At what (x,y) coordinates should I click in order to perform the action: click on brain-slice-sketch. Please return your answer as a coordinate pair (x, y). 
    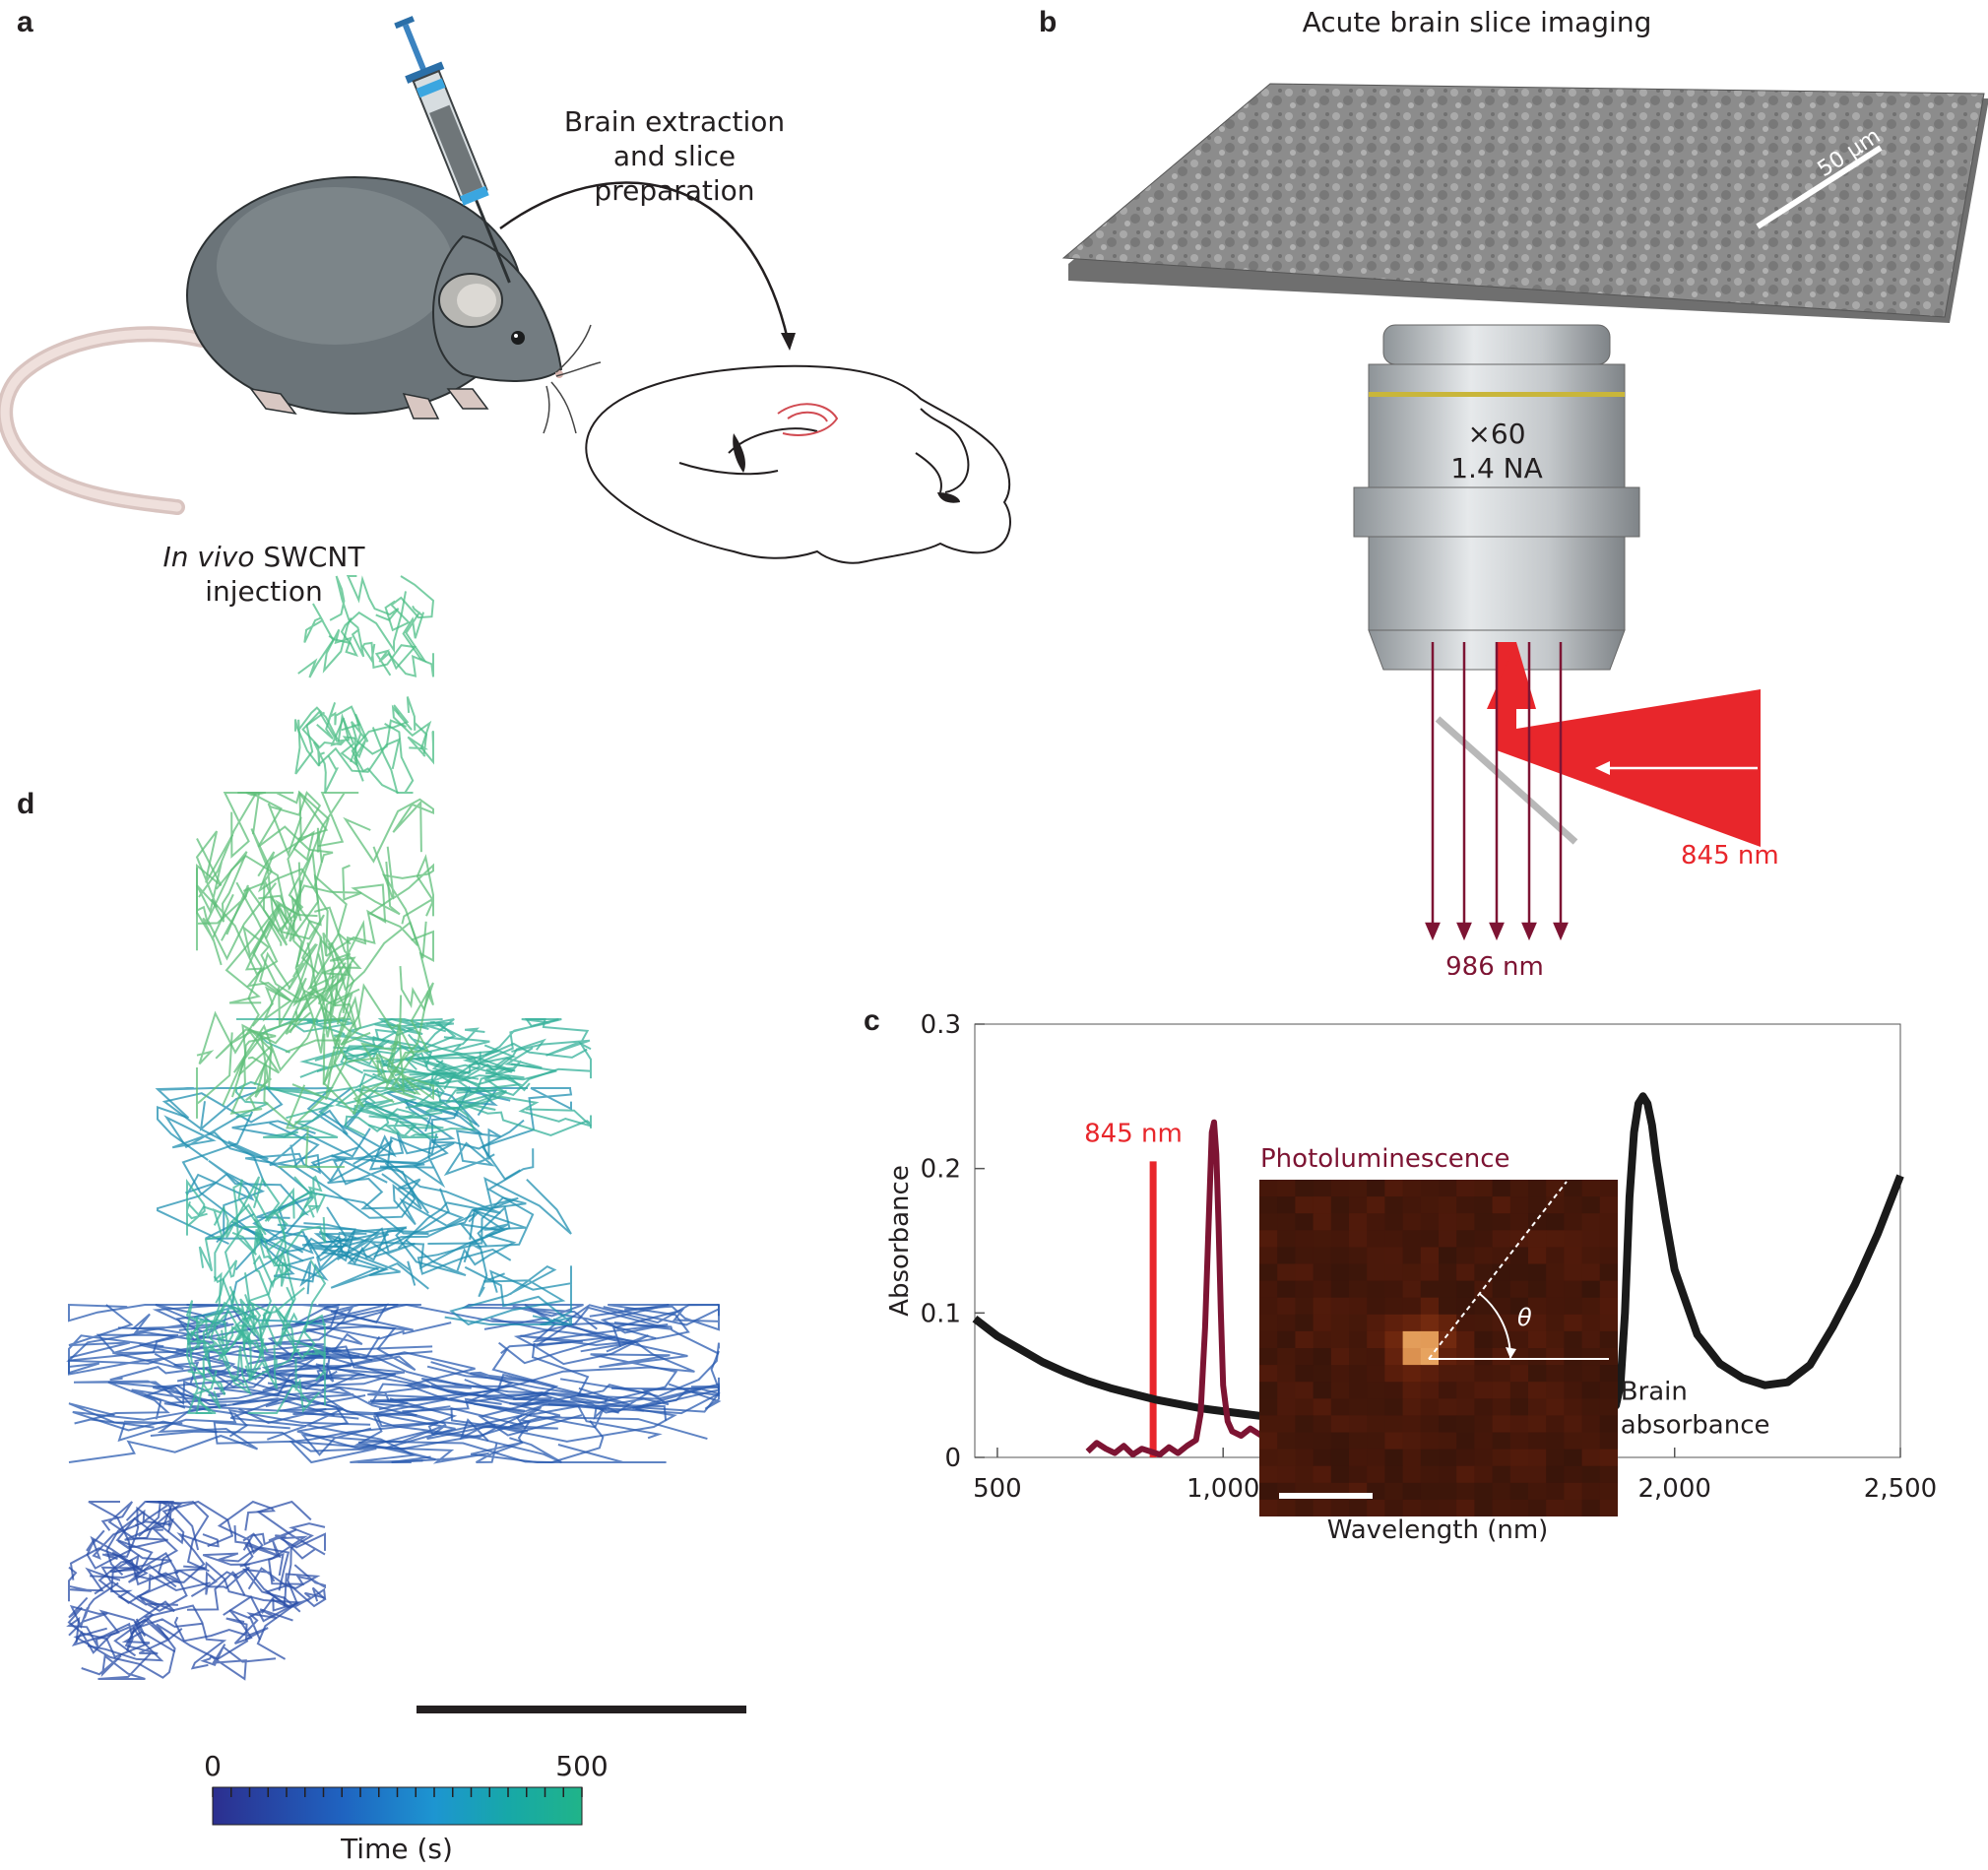
    Looking at the image, I should click on (798, 464).